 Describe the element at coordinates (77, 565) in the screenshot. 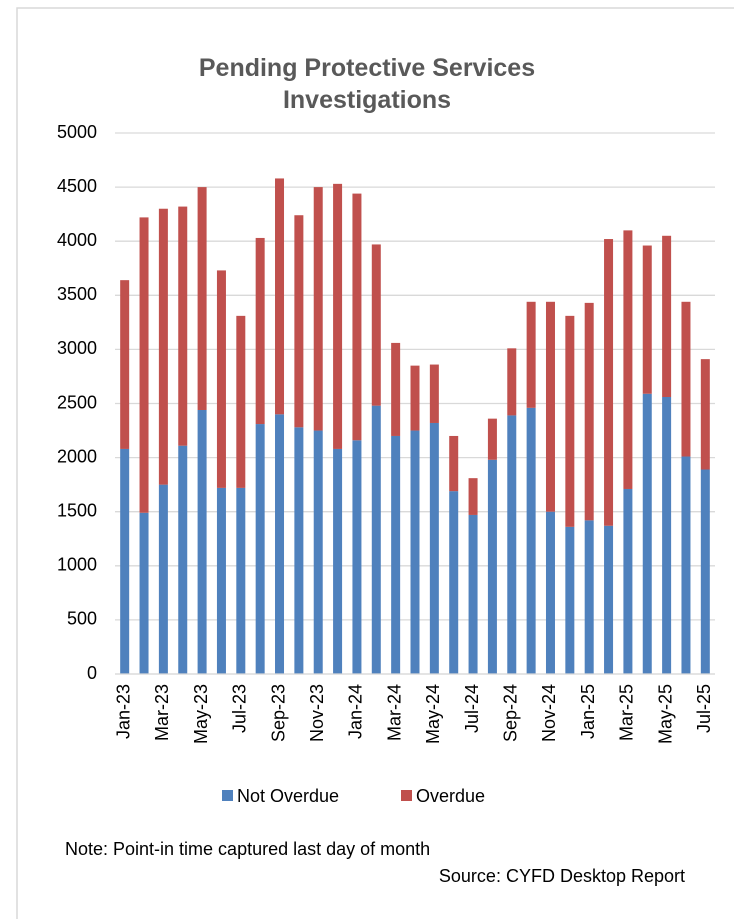

I see `y-tick-label: 1000` at that location.